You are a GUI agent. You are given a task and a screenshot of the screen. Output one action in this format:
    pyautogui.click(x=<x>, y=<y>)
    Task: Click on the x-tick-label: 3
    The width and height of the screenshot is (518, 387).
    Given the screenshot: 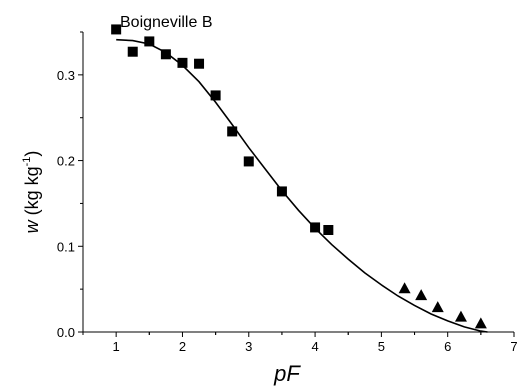 What is the action you would take?
    pyautogui.click(x=248, y=346)
    